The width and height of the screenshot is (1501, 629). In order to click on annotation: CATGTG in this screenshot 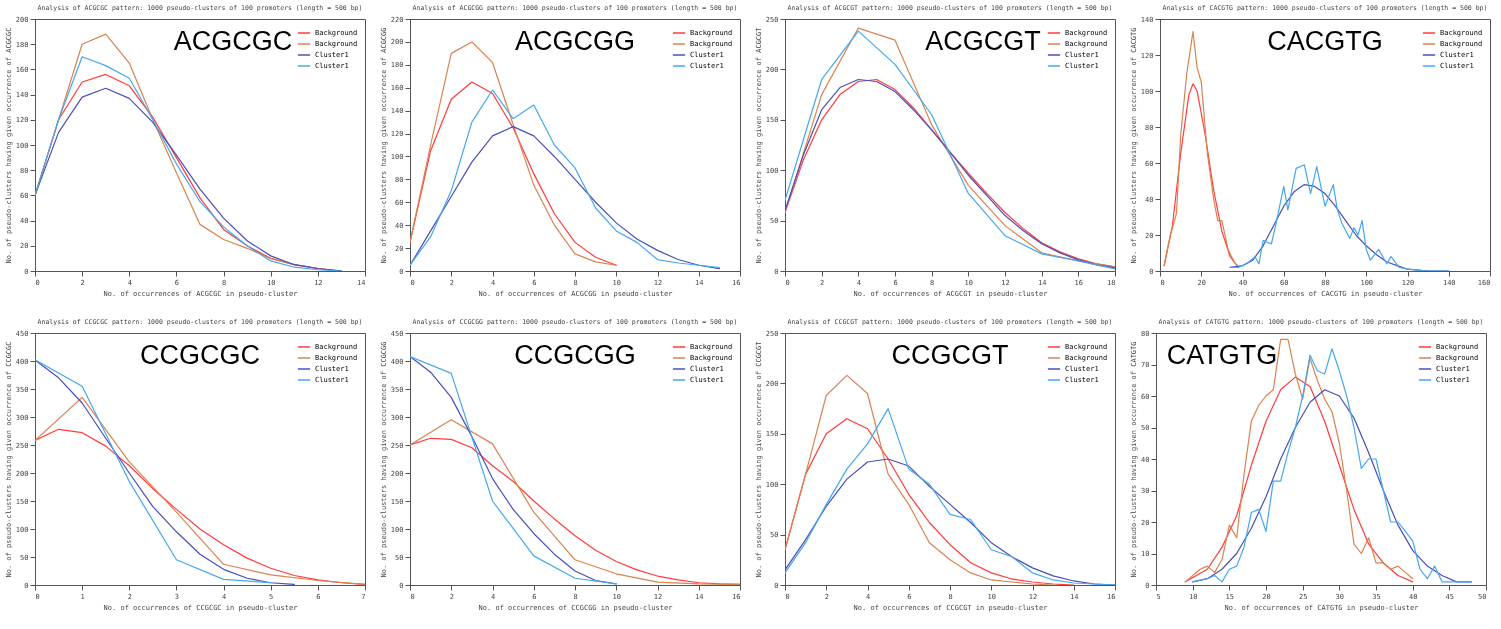, I will do `click(1222, 355)`.